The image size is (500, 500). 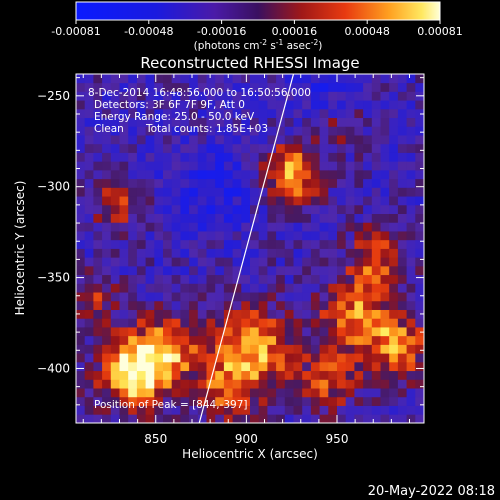 What do you see at coordinates (199, 93) in the screenshot?
I see `annotation-time-range: 8-Dec-2014 16:48:56.000 to 16:50:56.000` at bounding box center [199, 93].